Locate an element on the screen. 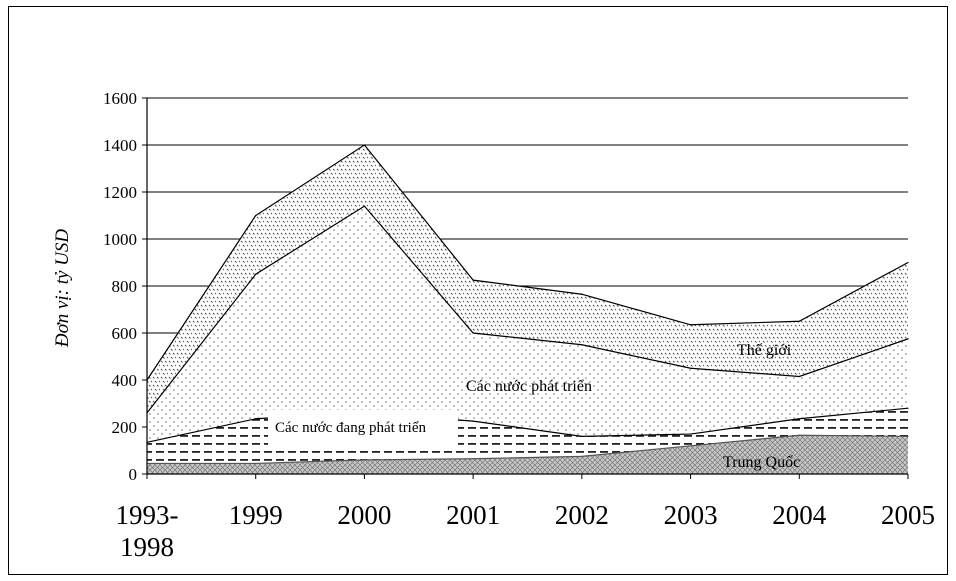  x-tick-labels: 1993-1998 1999 2000 2001 2002 2003 2004 2005 is located at coordinates (526, 531).